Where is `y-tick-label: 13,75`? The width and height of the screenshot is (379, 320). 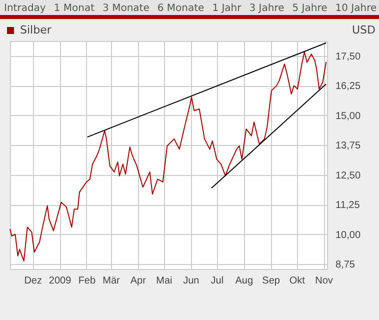
y-tick-label: 13,75 is located at coordinates (348, 146).